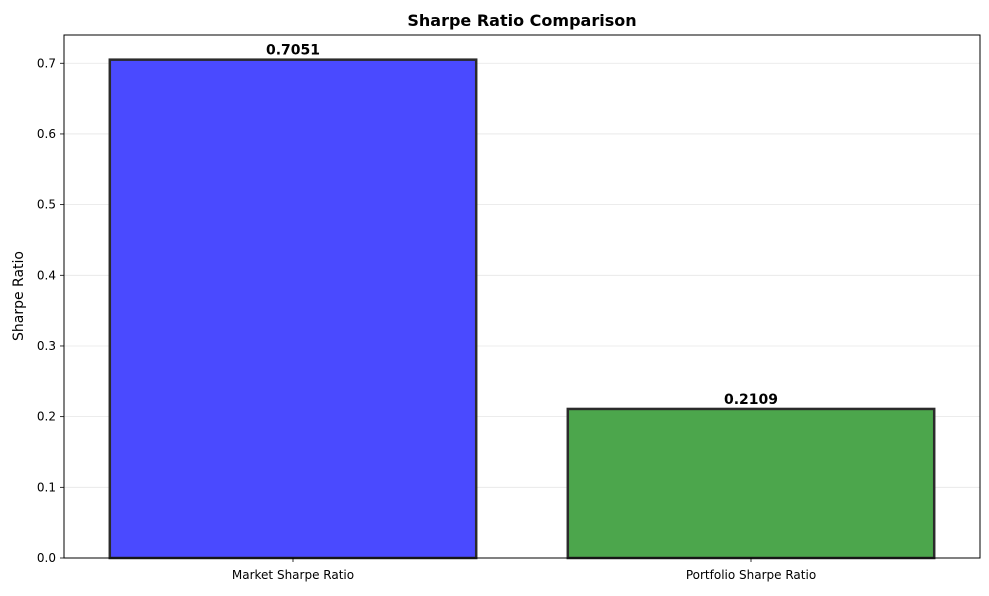 This screenshot has height=596, width=989. What do you see at coordinates (751, 400) in the screenshot?
I see `bar-value-label: 0.2109` at bounding box center [751, 400].